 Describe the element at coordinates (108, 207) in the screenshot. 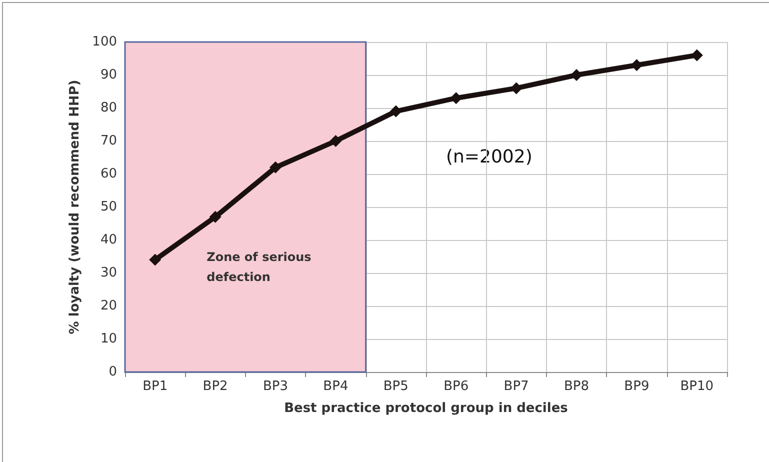

I see `y-tick-label: 50` at that location.